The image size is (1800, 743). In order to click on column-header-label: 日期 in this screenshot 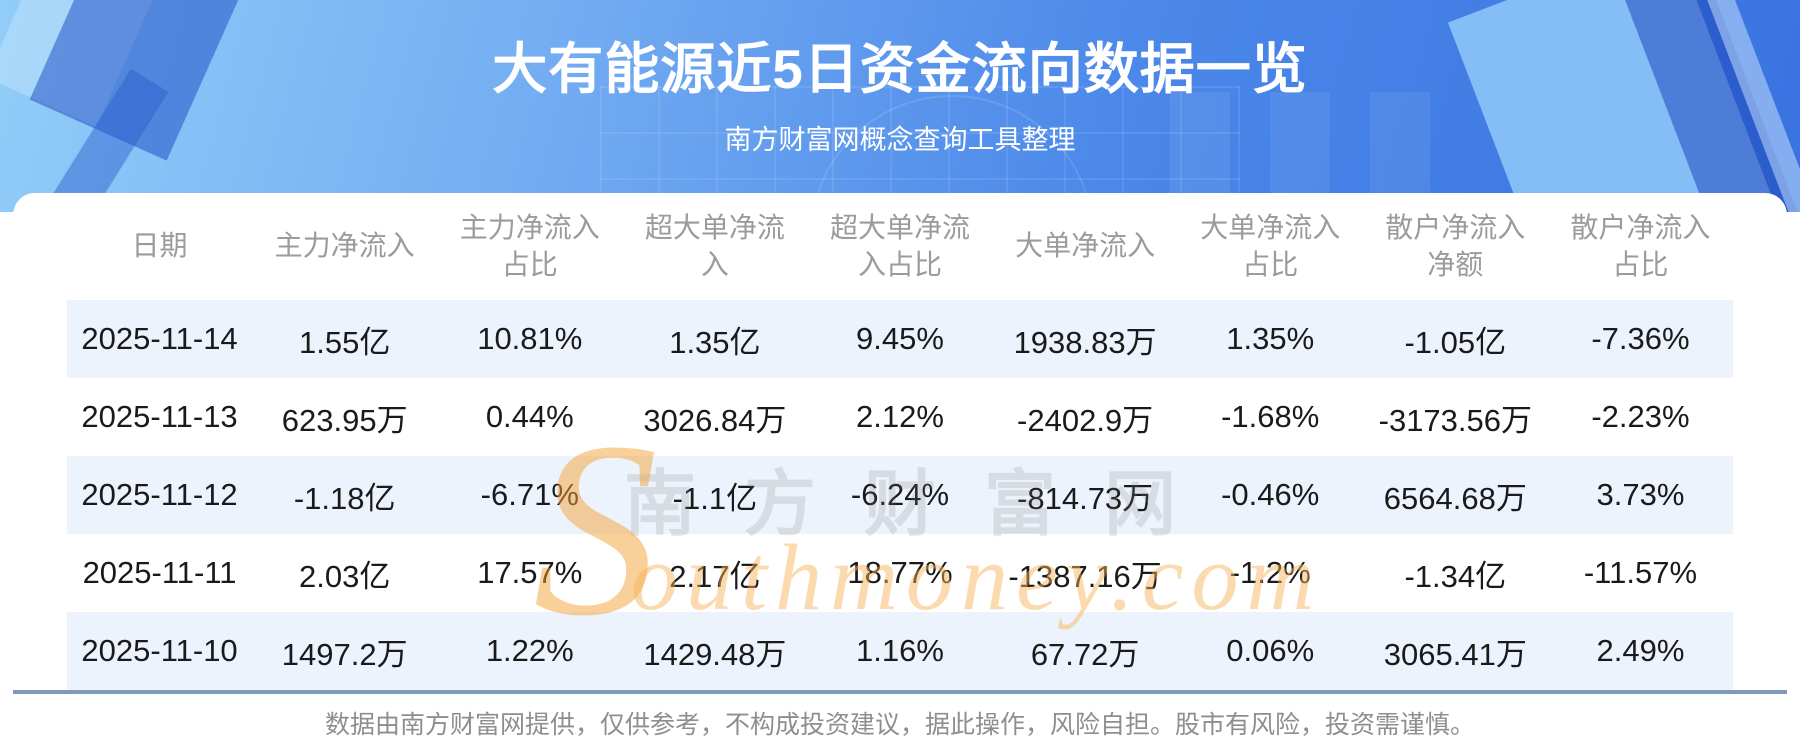, I will do `click(159, 246)`.